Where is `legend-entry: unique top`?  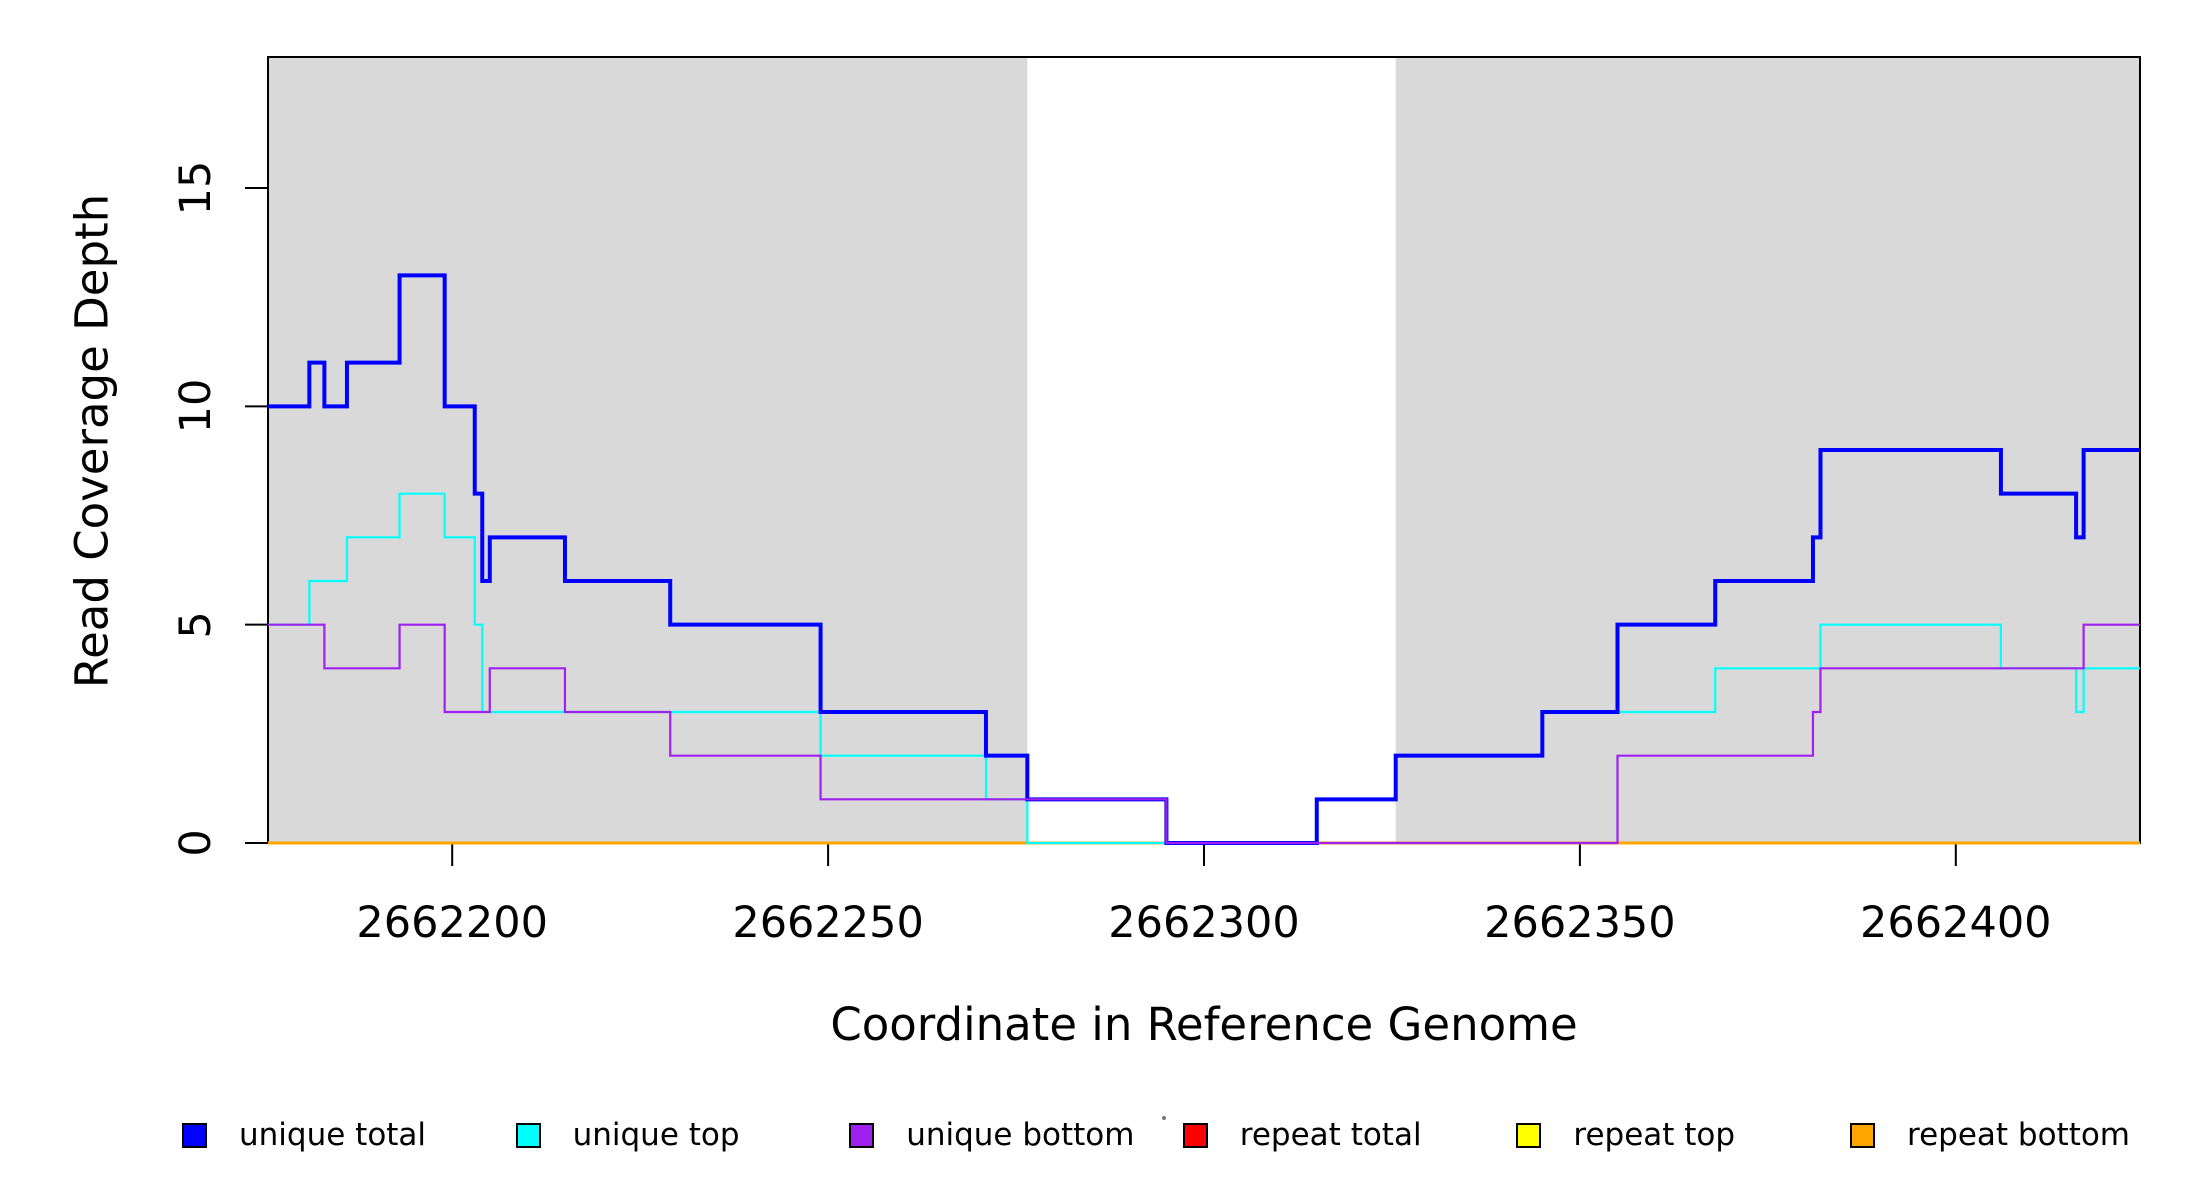
legend-entry: unique top is located at coordinates (627, 1135).